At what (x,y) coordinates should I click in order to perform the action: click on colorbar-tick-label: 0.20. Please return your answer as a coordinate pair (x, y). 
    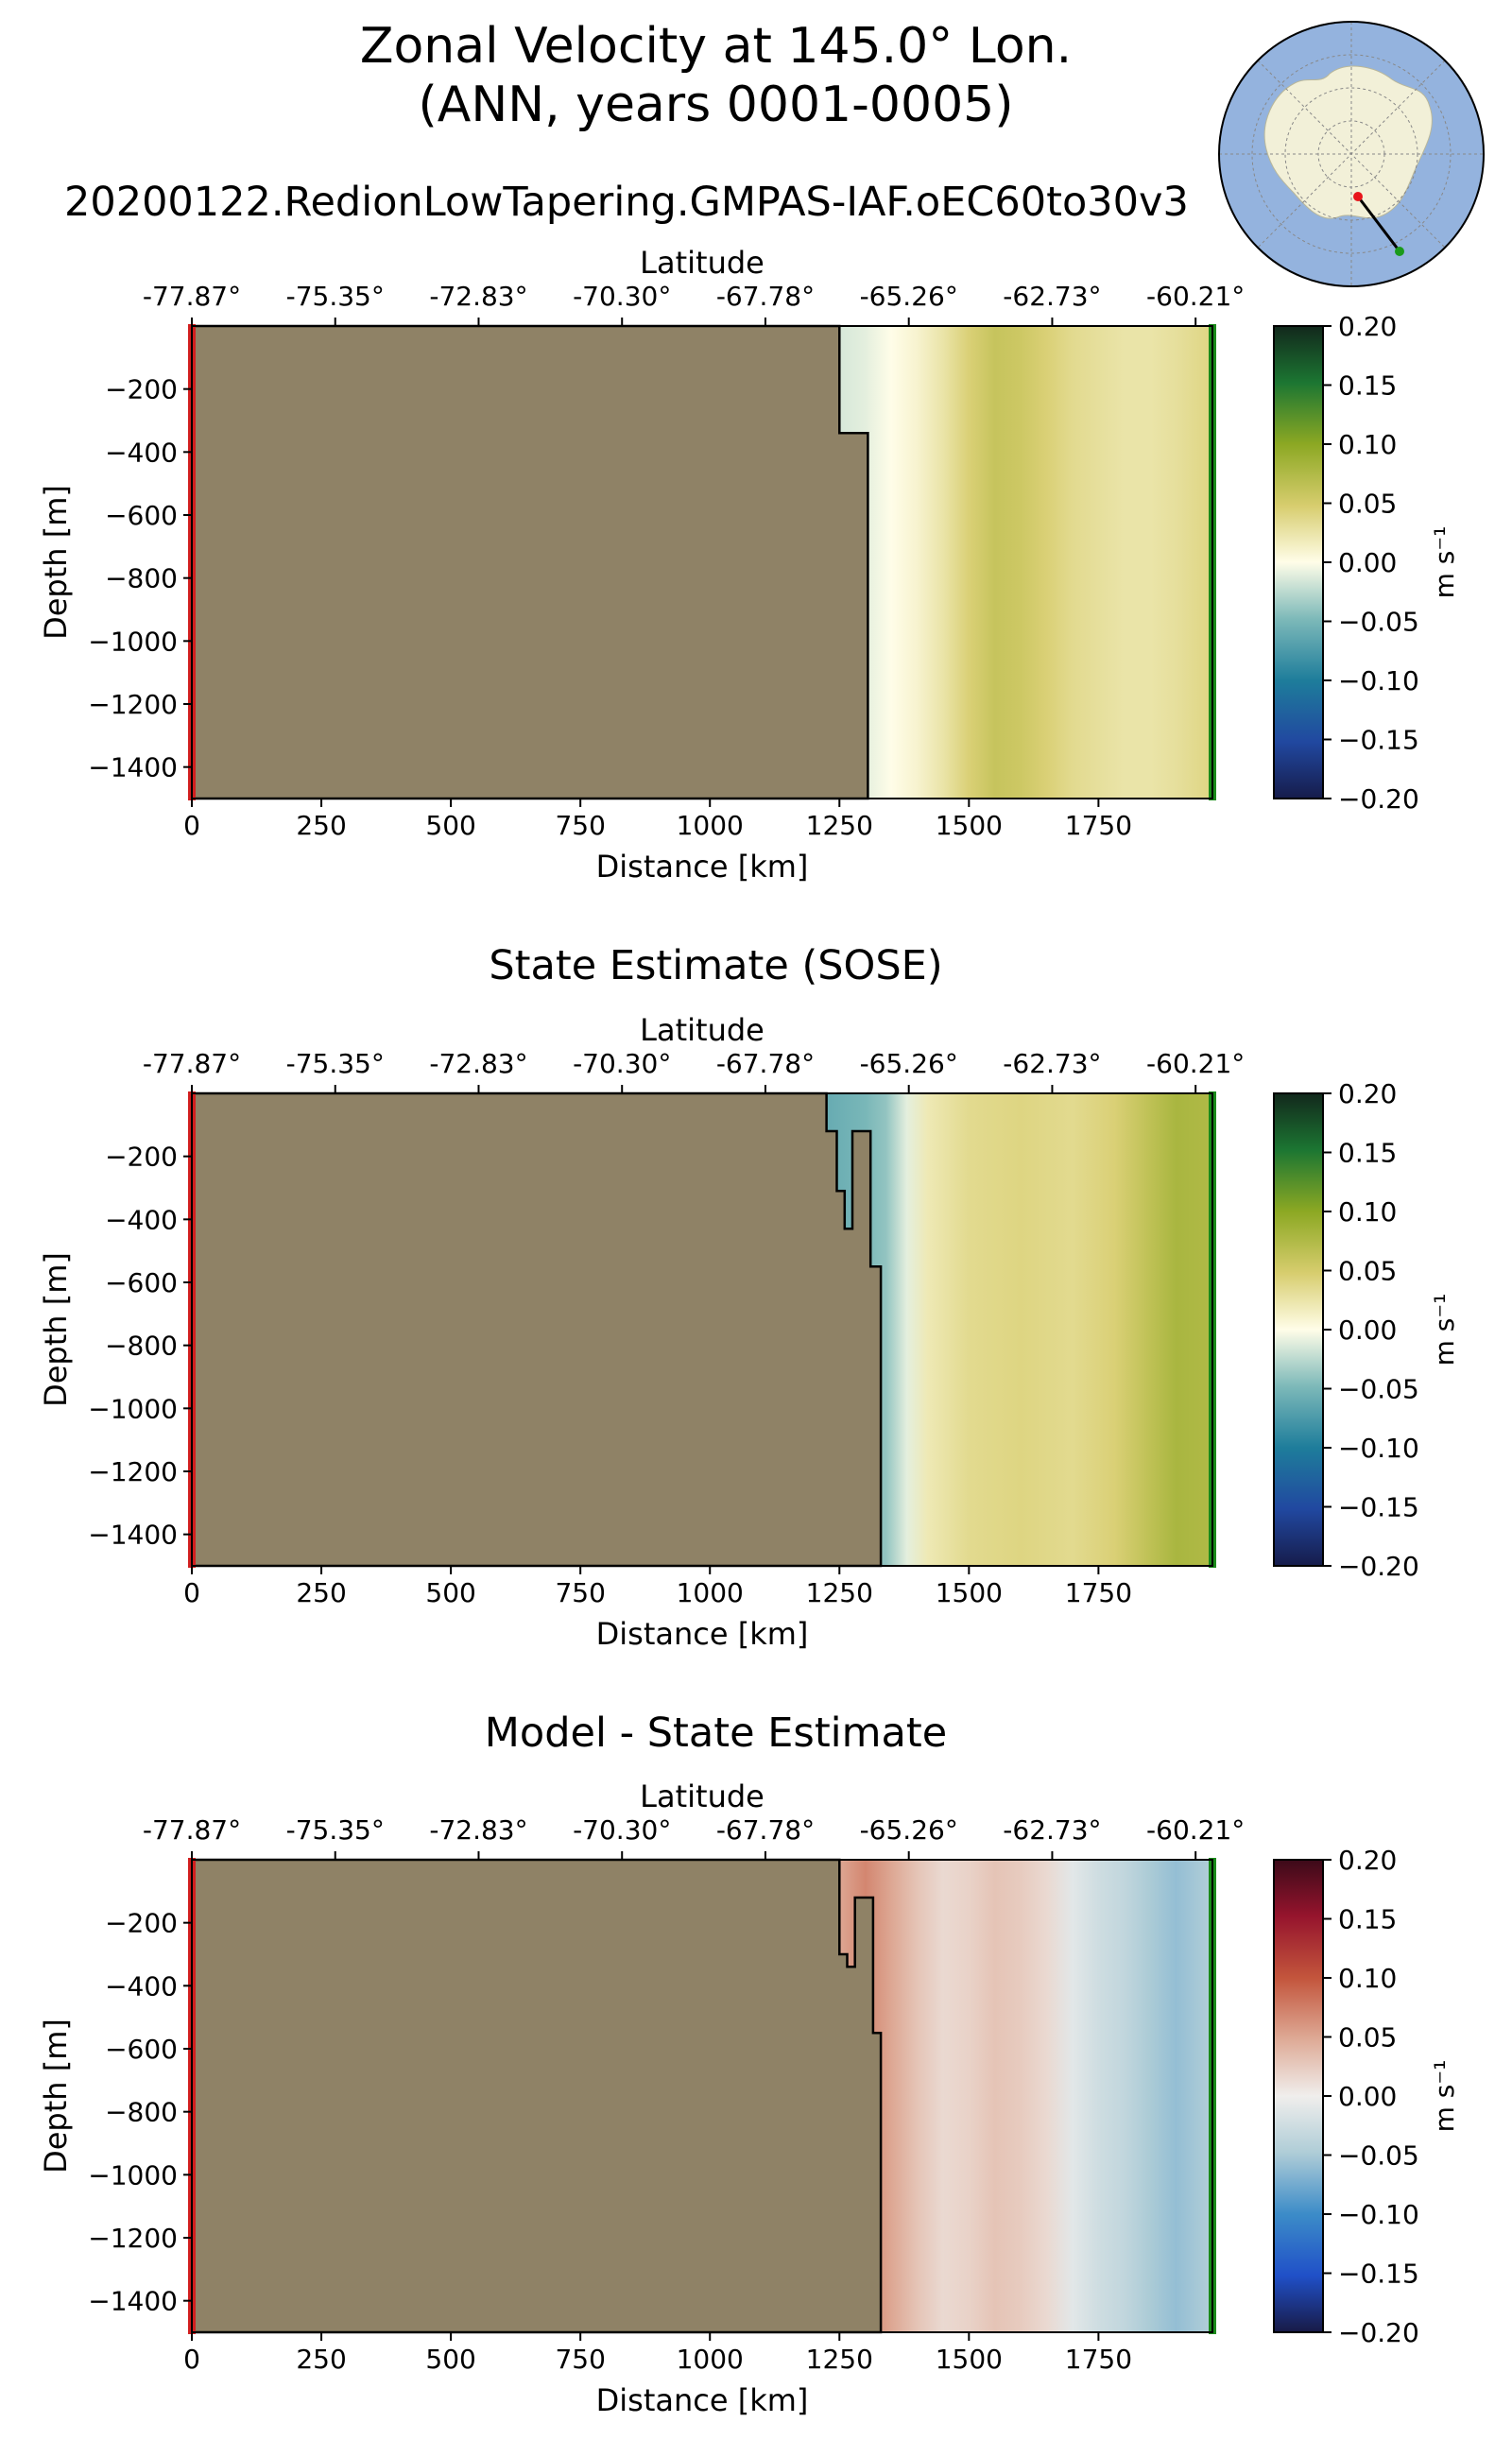
    Looking at the image, I should click on (1367, 326).